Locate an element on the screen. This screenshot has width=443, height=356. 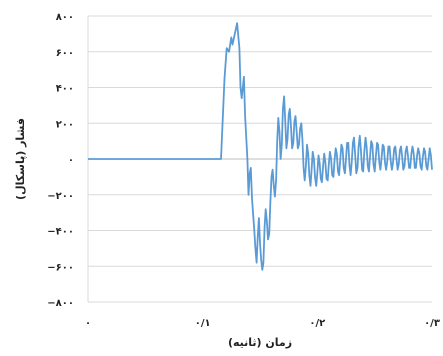
x-tick-label: ۰/۲ is located at coordinates (317, 323).